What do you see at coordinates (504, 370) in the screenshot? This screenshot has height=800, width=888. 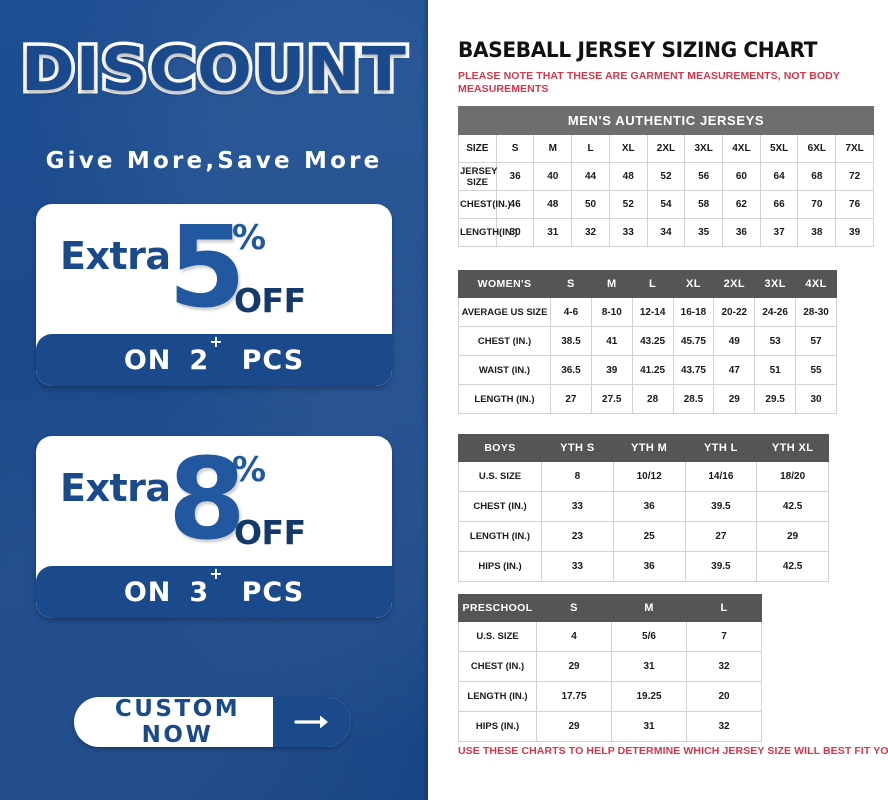 I see `table-row-label: WAIST (IN.)` at bounding box center [504, 370].